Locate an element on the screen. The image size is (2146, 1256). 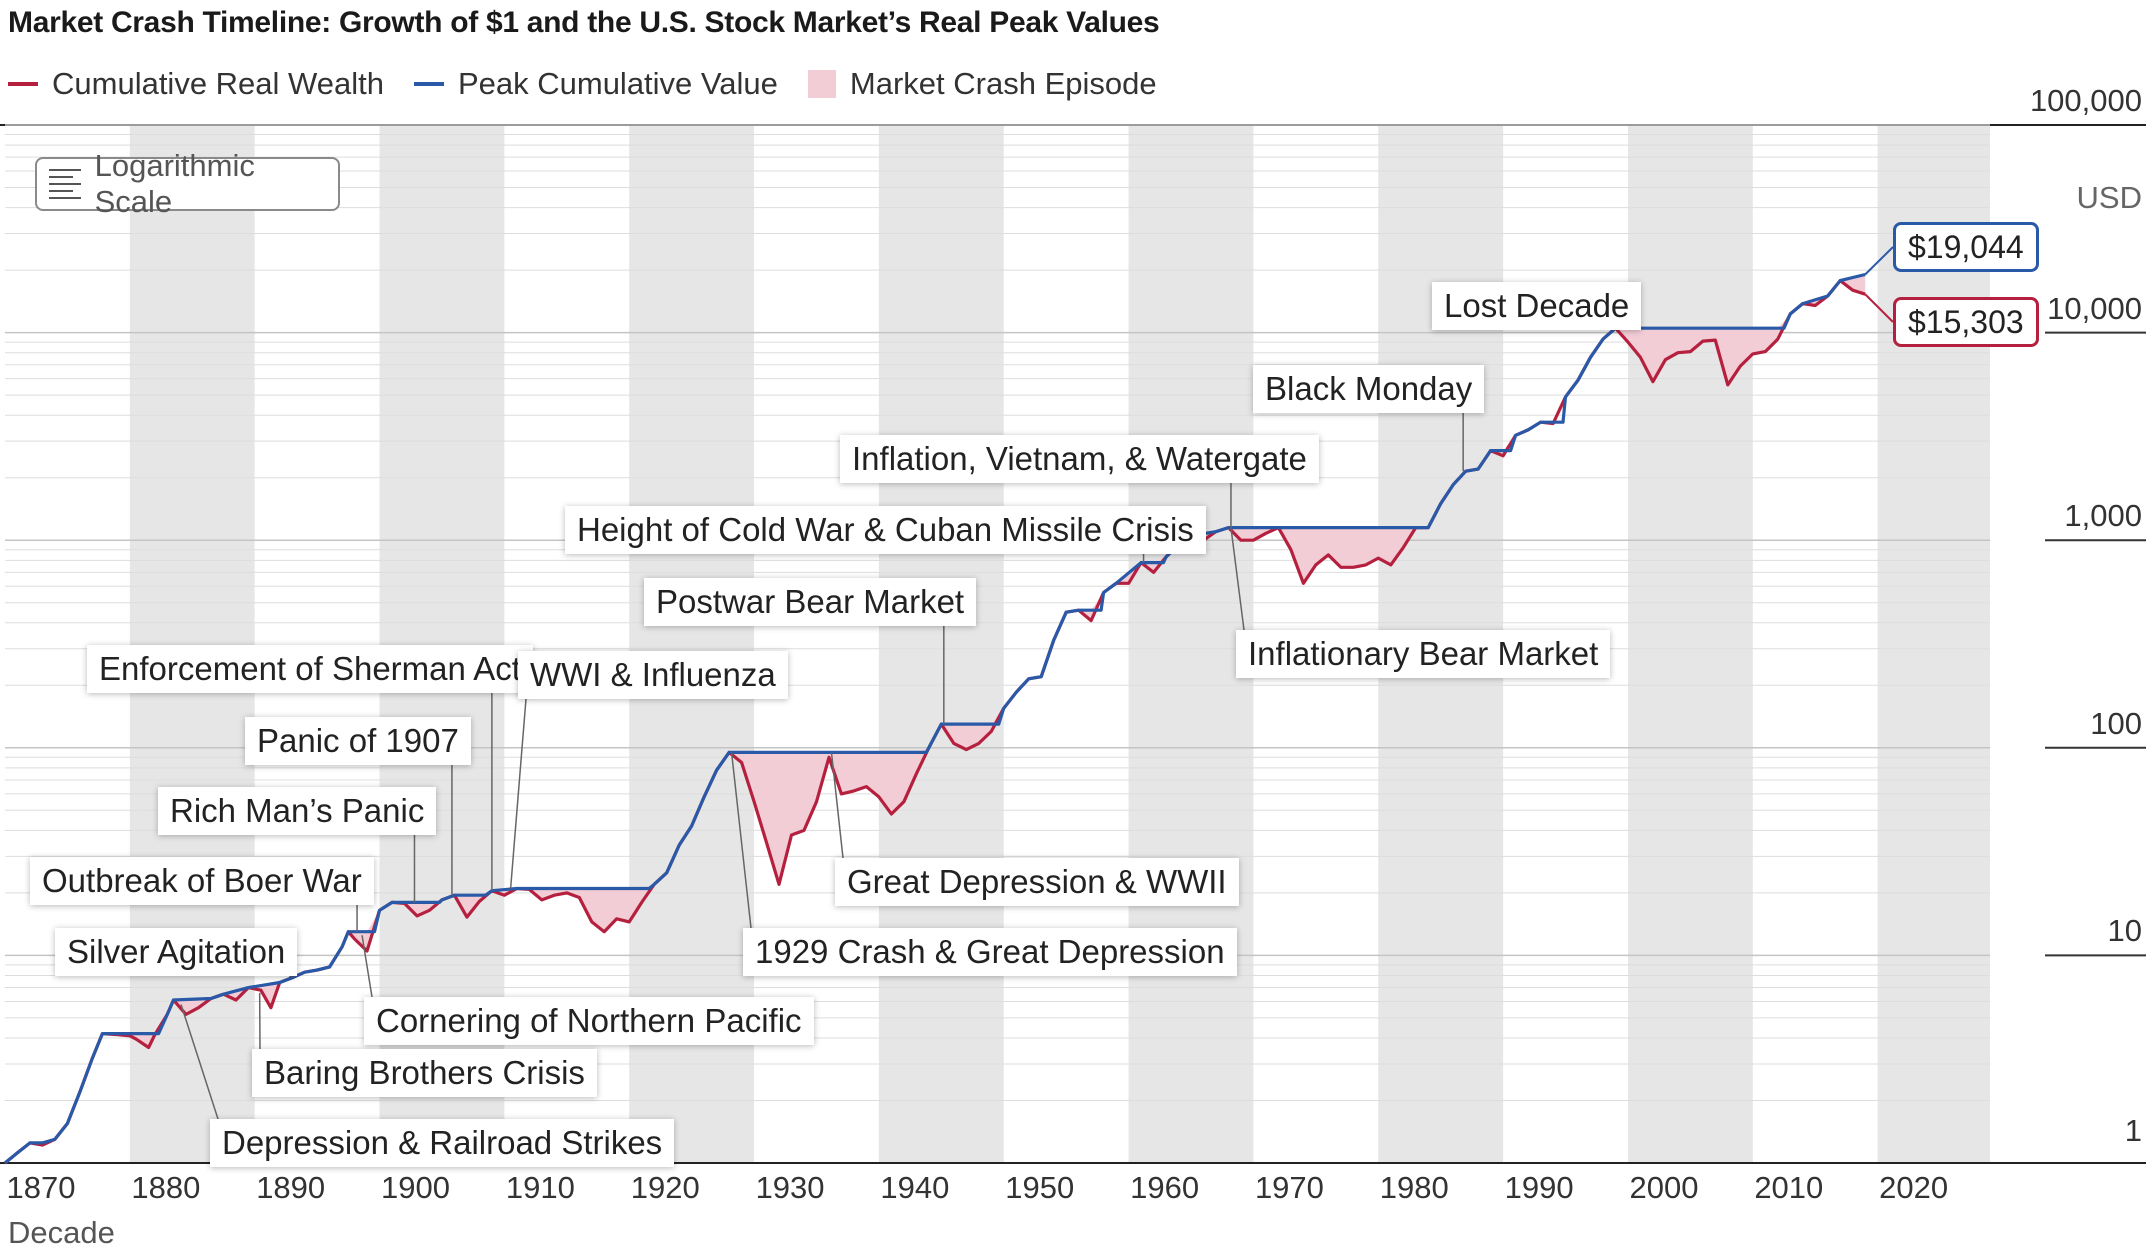
scale-button-label: Logarithmic Scale is located at coordinates (174, 183).